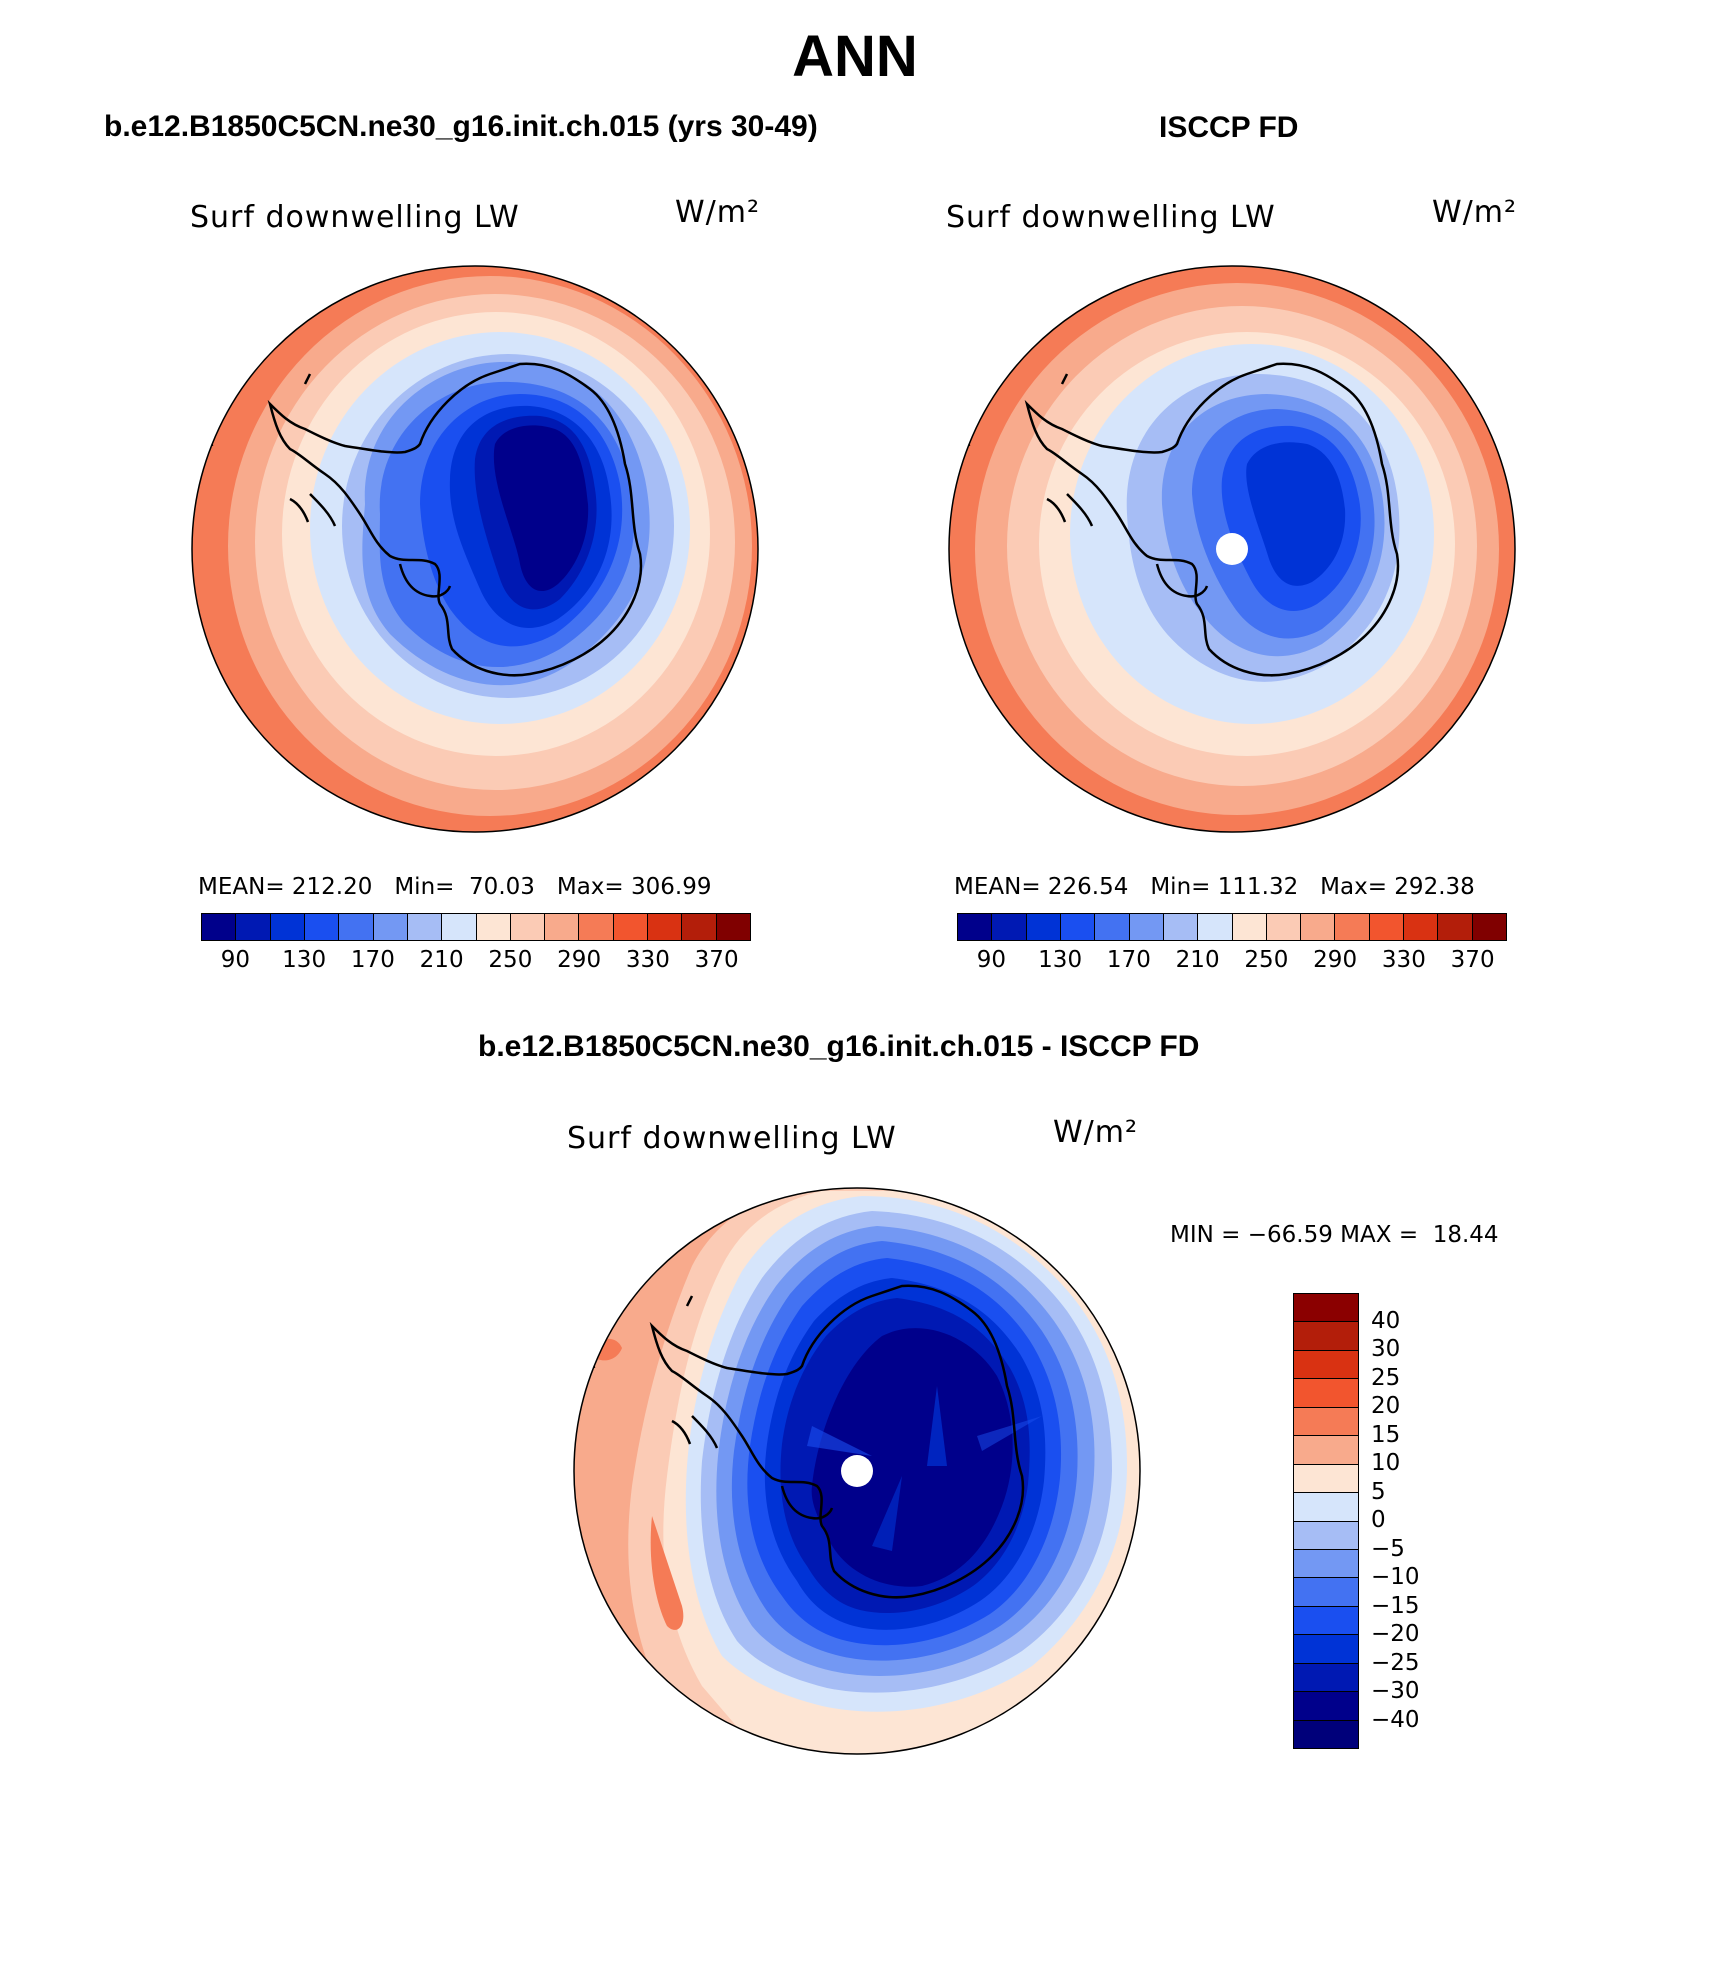 The width and height of the screenshot is (1710, 1972). Describe the element at coordinates (304, 960) in the screenshot. I see `colorbar-model-tick-label: 130` at that location.